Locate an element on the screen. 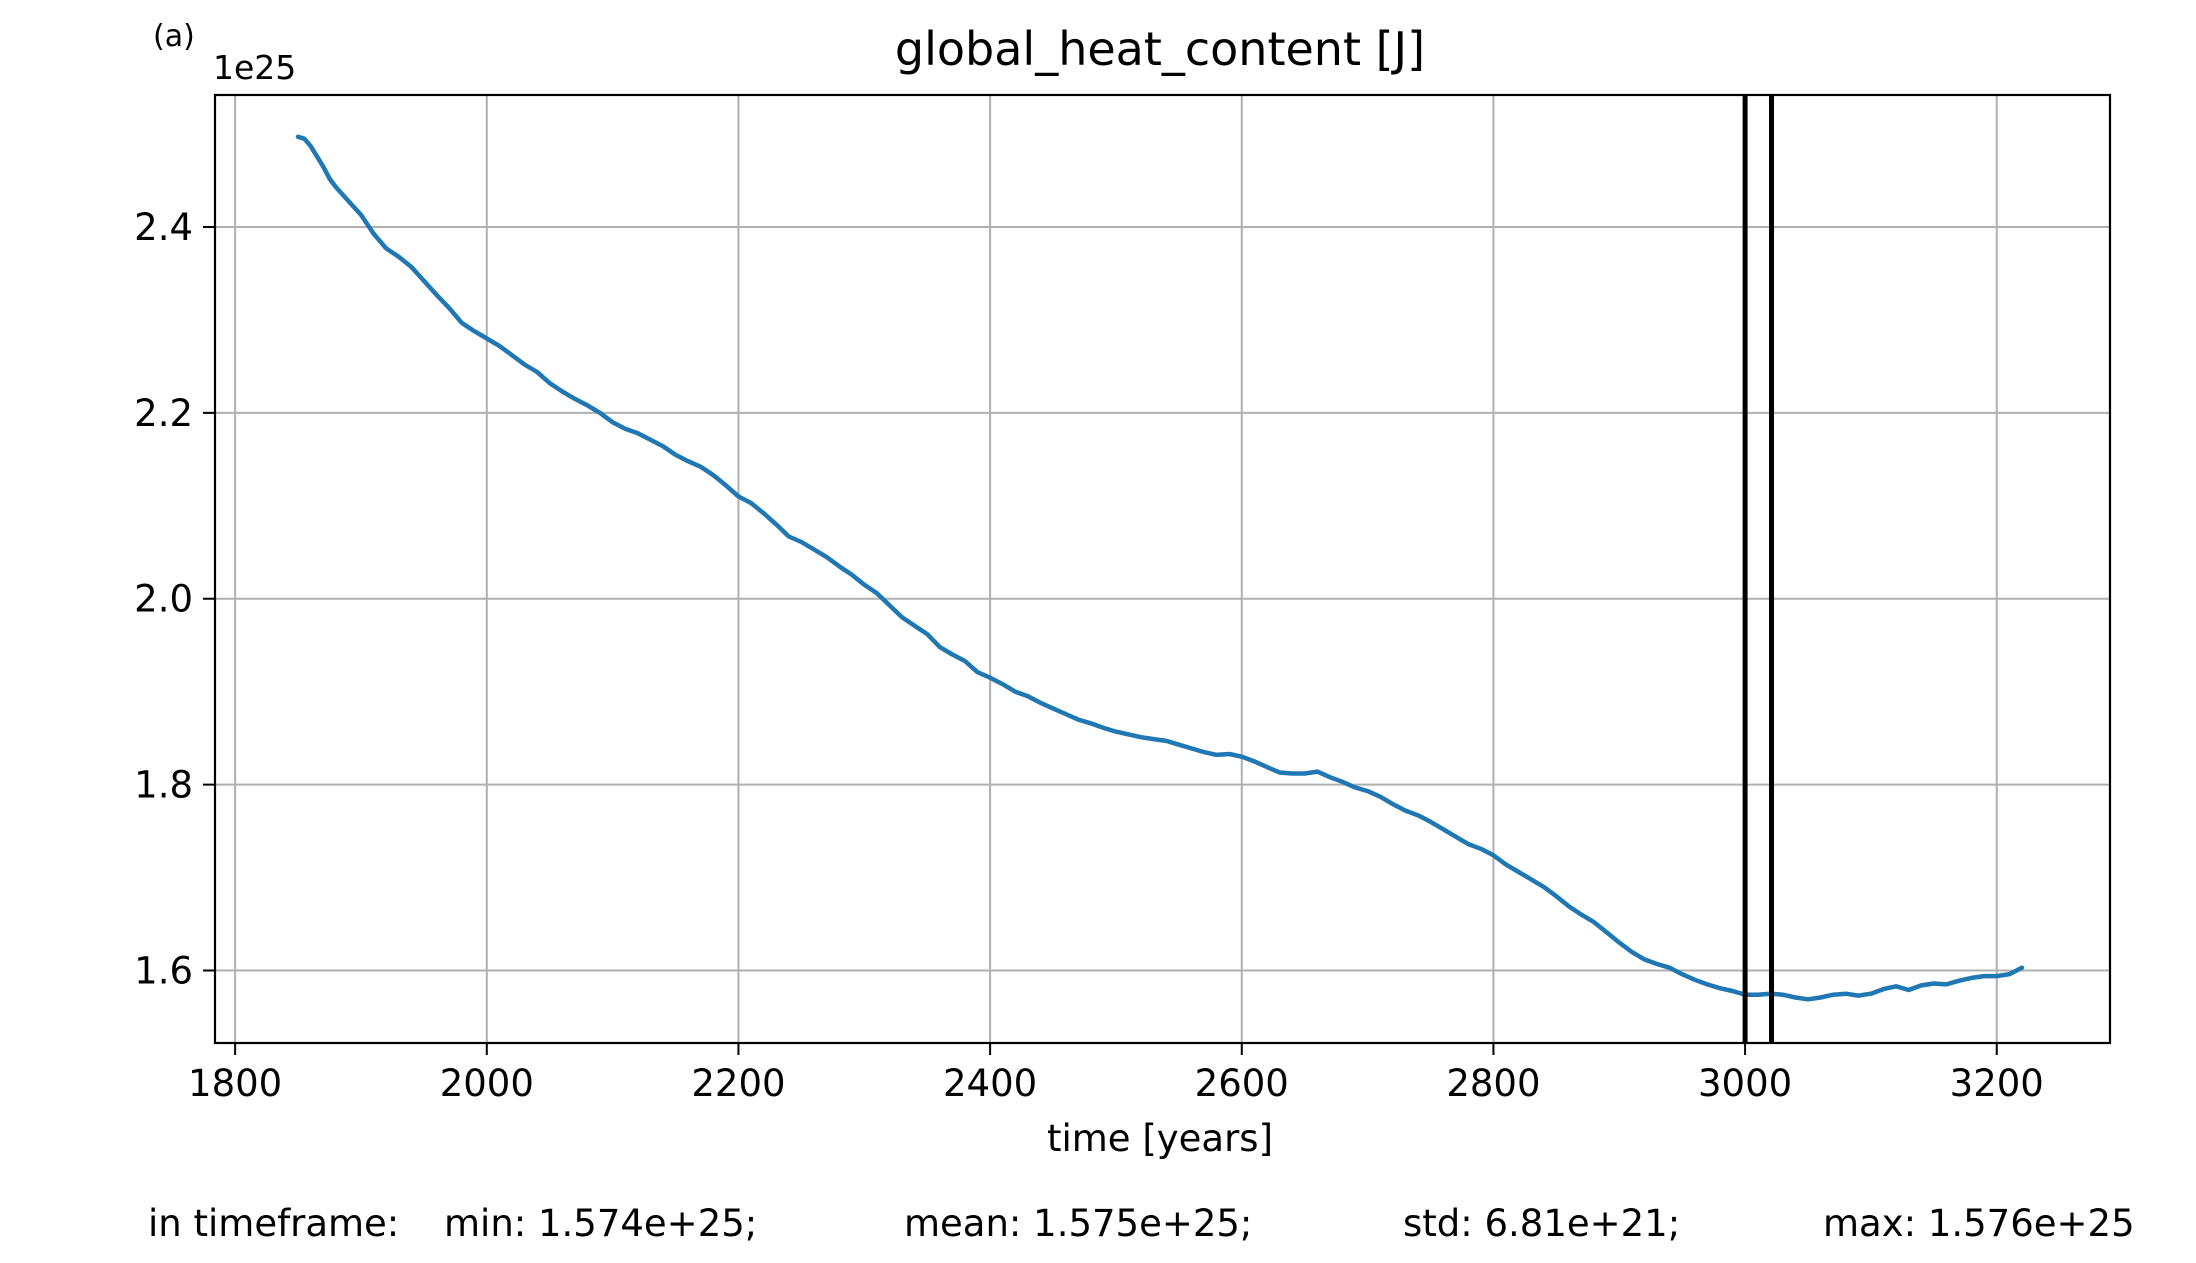 The image size is (2196, 1263). stats-std: std: 6.81e+21; is located at coordinates (1541, 1223).